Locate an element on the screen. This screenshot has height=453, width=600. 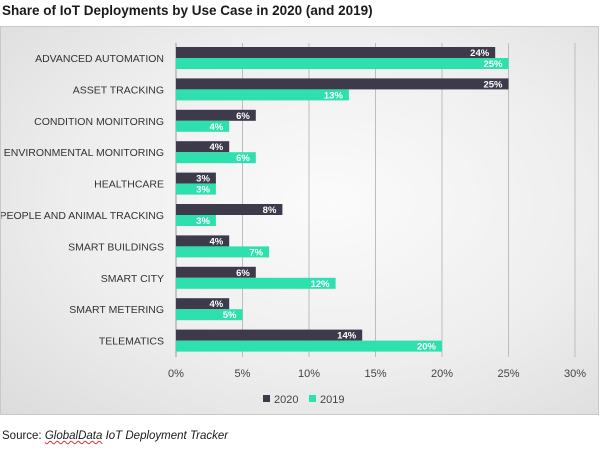
bar-2020-condition-monitoring is located at coordinates (216, 115).